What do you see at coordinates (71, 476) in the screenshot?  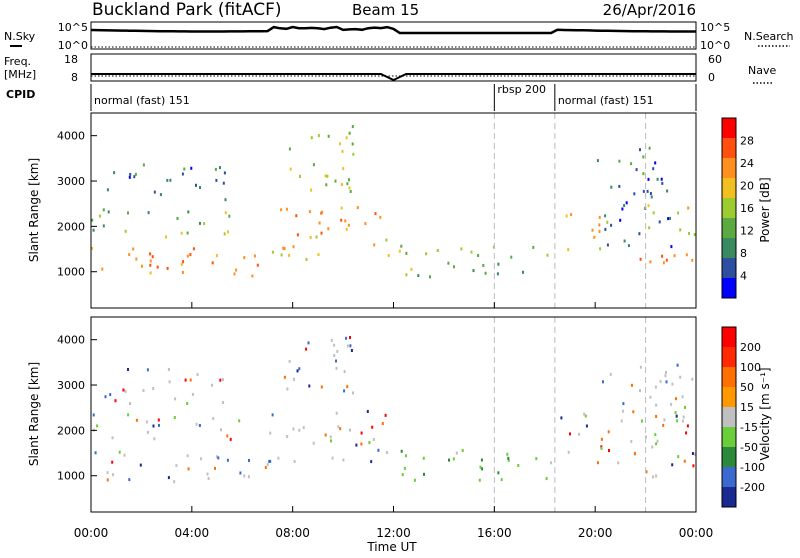 I see `range-tick-label: 1000` at bounding box center [71, 476].